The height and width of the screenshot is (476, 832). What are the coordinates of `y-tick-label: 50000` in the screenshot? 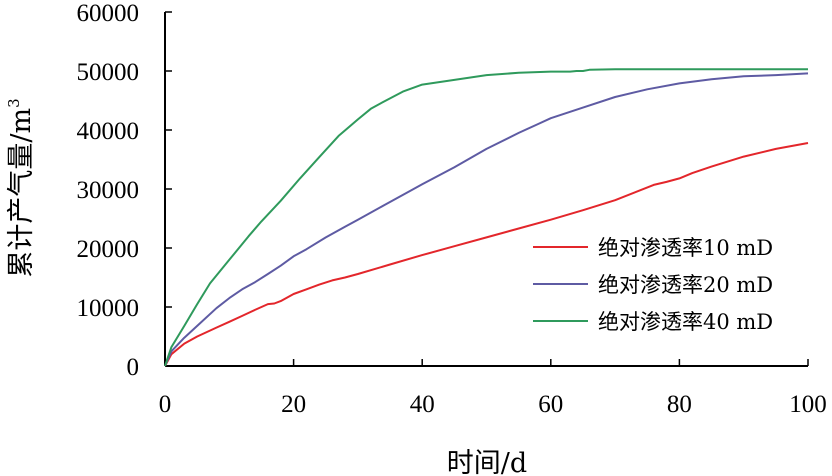 It's located at (108, 72).